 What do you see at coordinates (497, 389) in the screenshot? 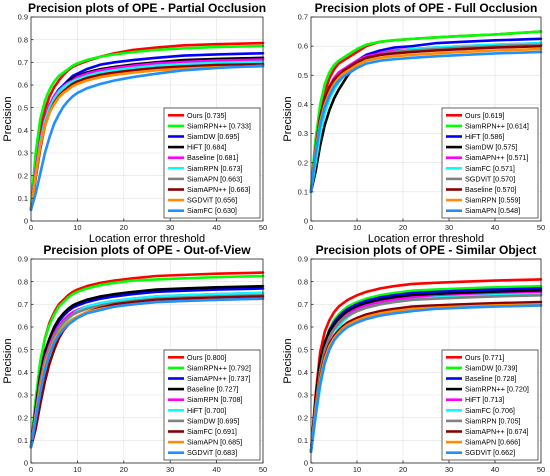
I see `legend-entry: SiamRPN++ [0.720]` at bounding box center [497, 389].